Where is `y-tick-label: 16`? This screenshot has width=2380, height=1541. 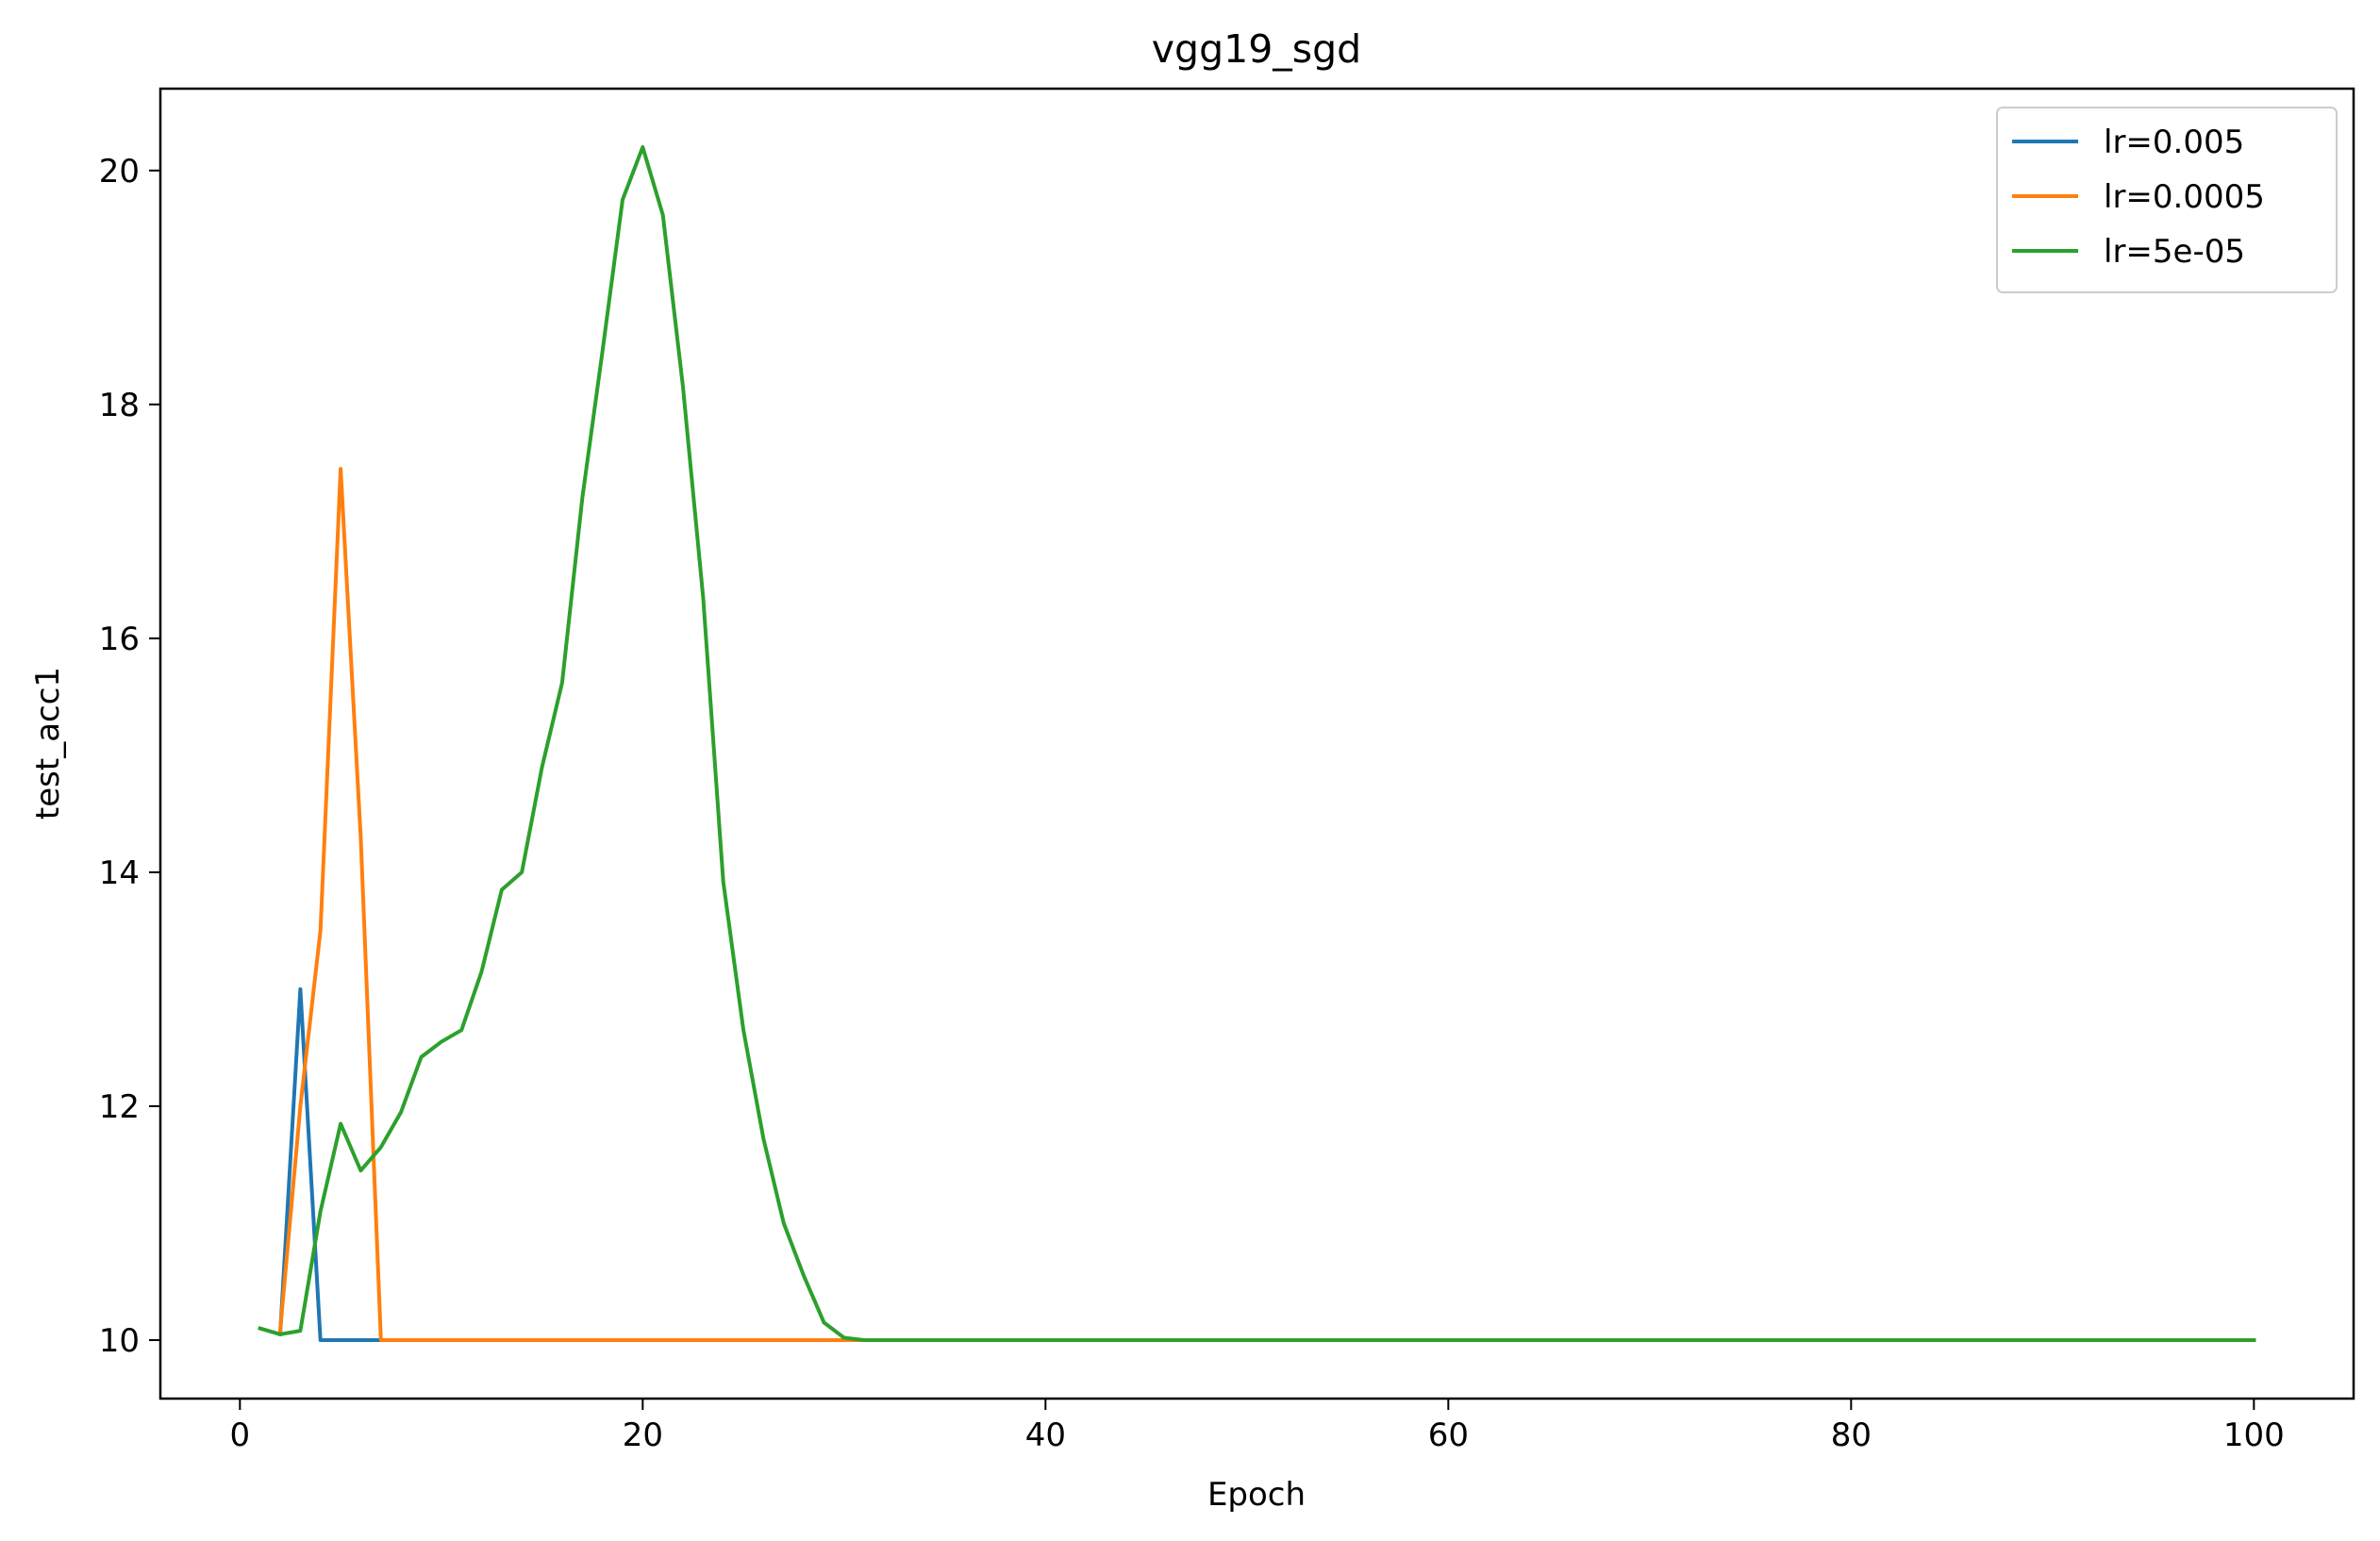
y-tick-label: 16 is located at coordinates (119, 639).